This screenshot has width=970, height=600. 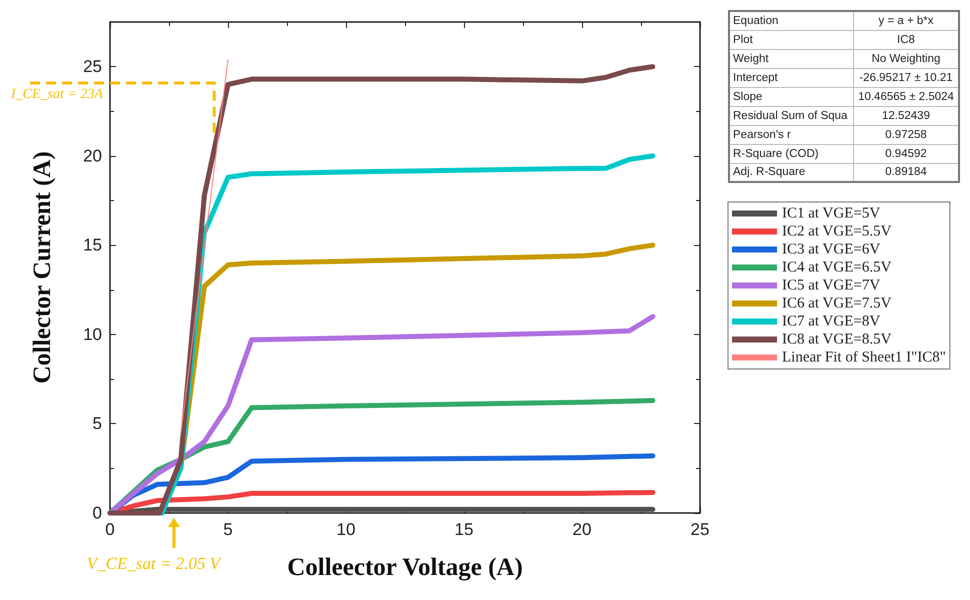 What do you see at coordinates (906, 20) in the screenshot?
I see `text: y = a + b*x` at bounding box center [906, 20].